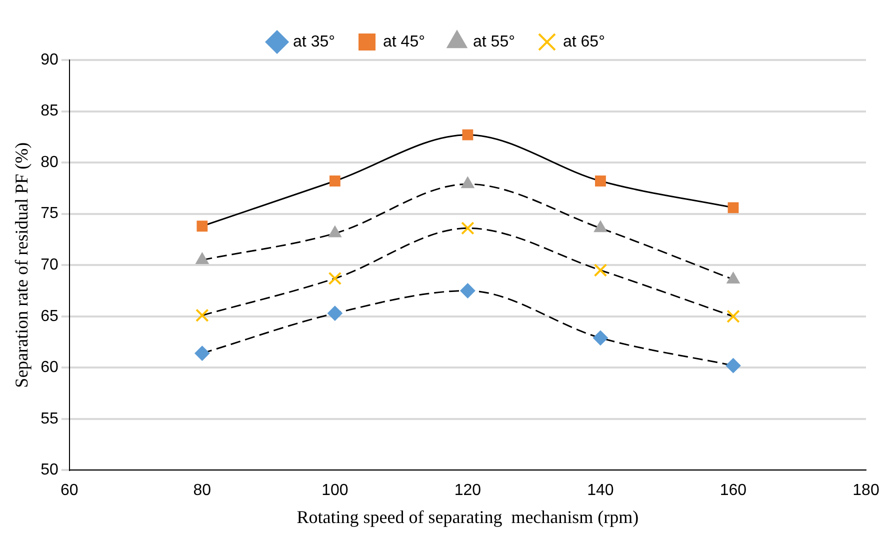 This screenshot has width=886, height=537. What do you see at coordinates (733, 491) in the screenshot?
I see `x-tick-label: 160` at bounding box center [733, 491].